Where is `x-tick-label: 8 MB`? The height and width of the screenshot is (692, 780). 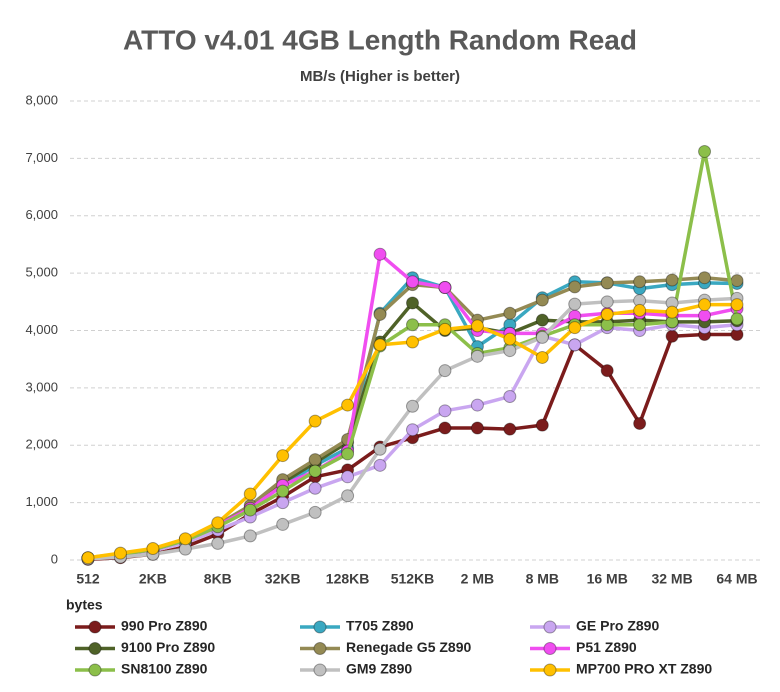 x-tick-label: 8 MB is located at coordinates (542, 579).